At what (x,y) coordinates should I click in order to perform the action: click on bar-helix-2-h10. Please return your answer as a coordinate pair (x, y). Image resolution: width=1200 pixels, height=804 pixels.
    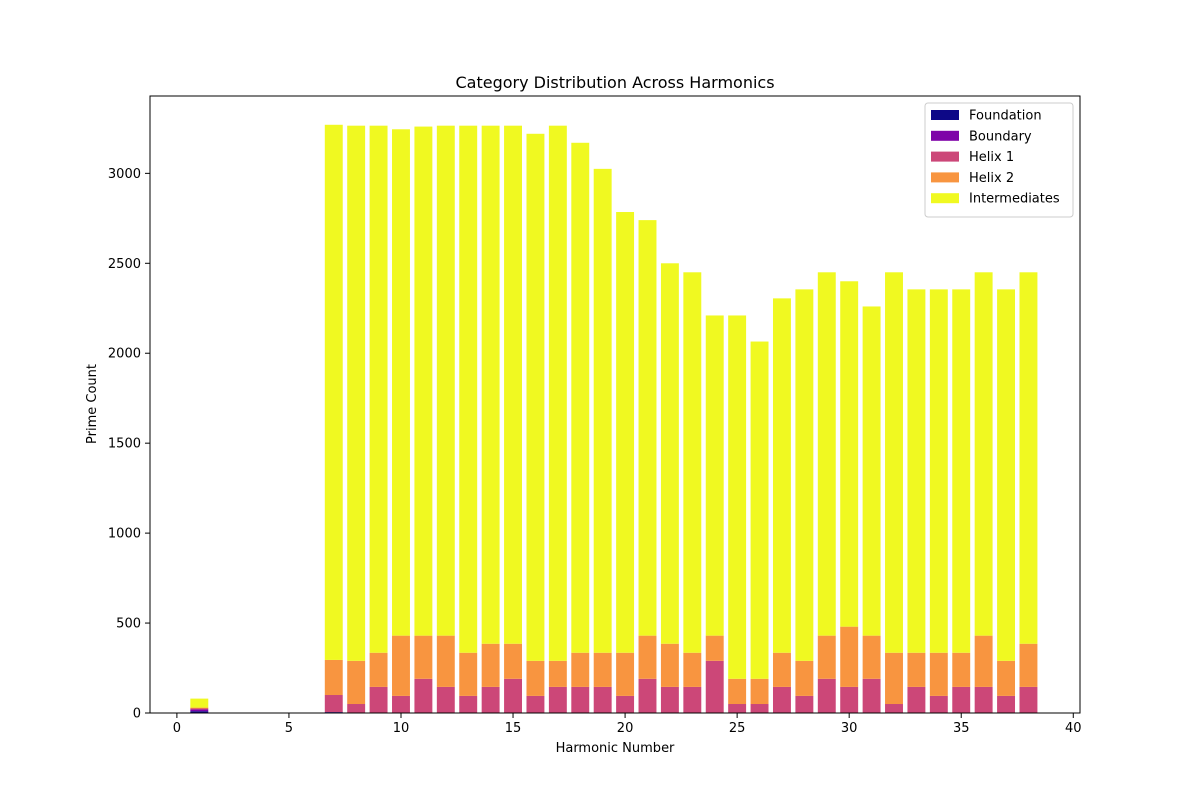
    Looking at the image, I should click on (401, 665).